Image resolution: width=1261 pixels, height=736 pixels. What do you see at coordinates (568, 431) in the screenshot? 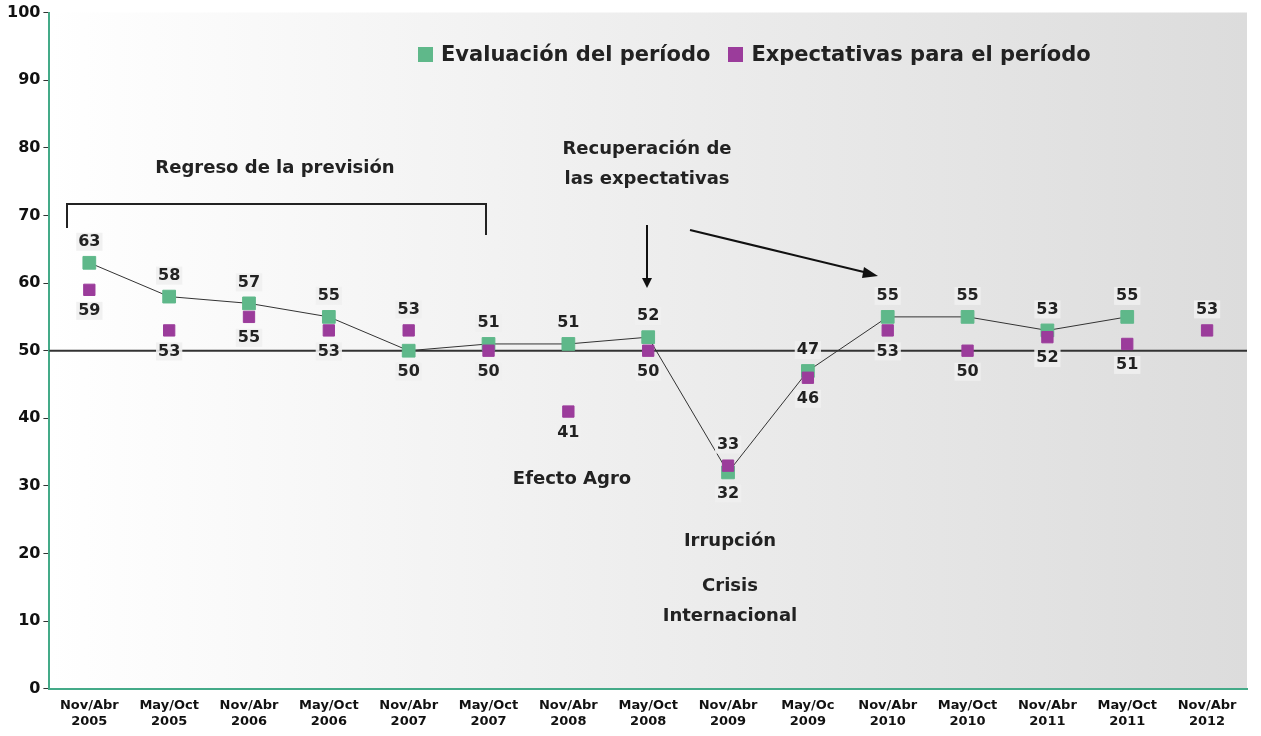
I see `data-label: 41` at bounding box center [568, 431].